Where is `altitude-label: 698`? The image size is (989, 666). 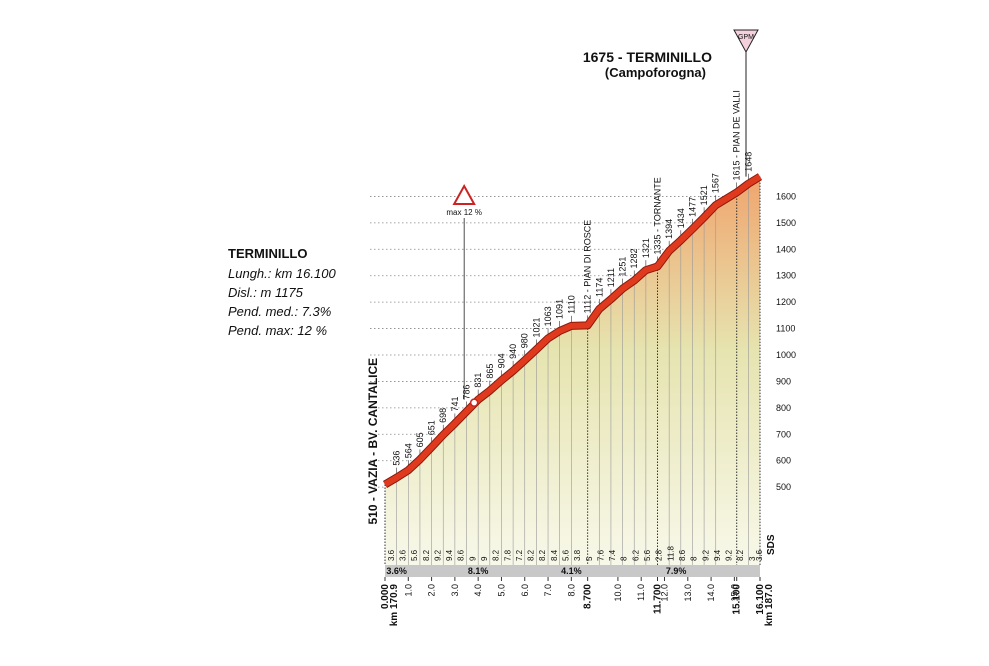
altitude-label: 698 is located at coordinates (443, 415).